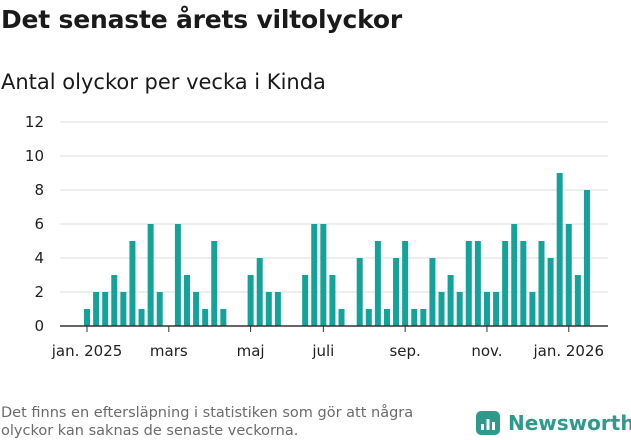 This screenshot has width=631, height=440. I want to click on y-tick-label: 10, so click(34, 156).